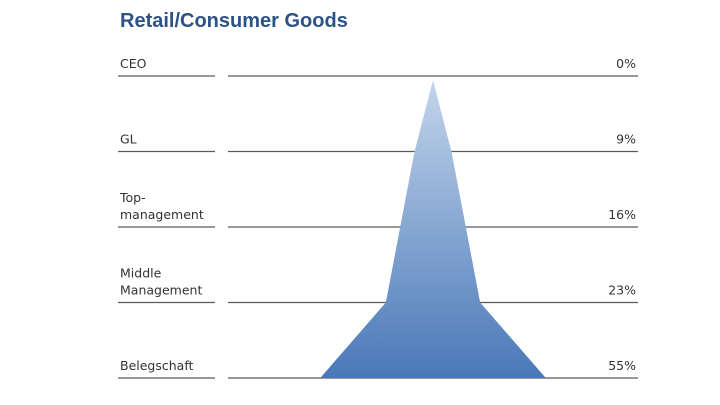 The height and width of the screenshot is (405, 720). What do you see at coordinates (161, 282) in the screenshot?
I see `category-label: Middle Management` at bounding box center [161, 282].